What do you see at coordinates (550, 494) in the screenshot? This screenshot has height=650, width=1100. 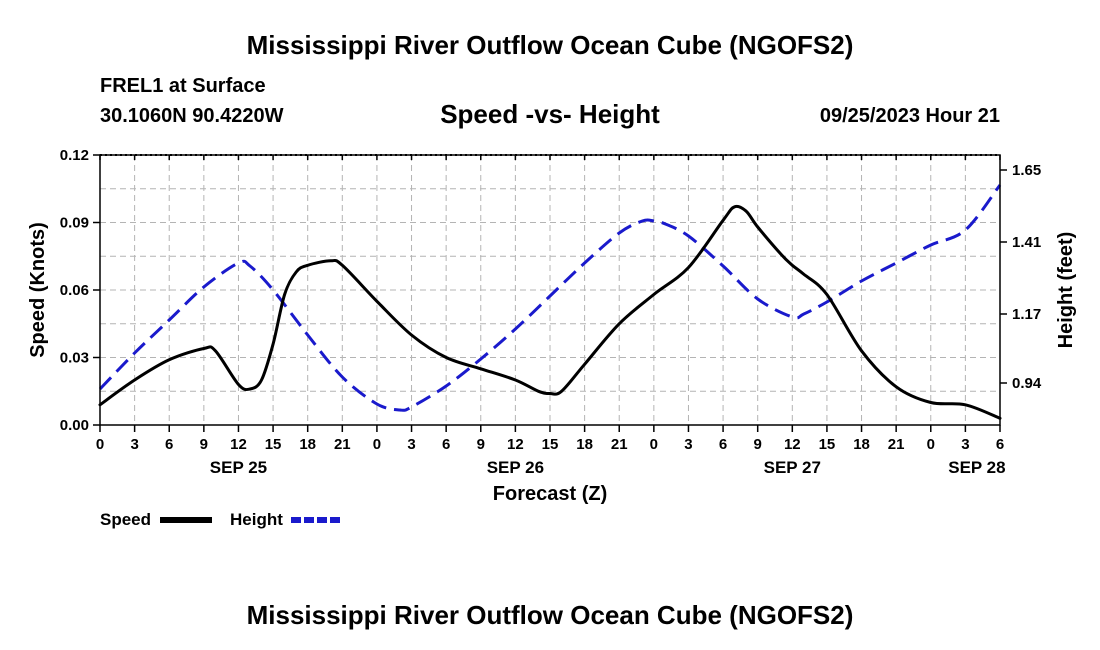 I see `x-axis-label: Forecast (Z)` at bounding box center [550, 494].